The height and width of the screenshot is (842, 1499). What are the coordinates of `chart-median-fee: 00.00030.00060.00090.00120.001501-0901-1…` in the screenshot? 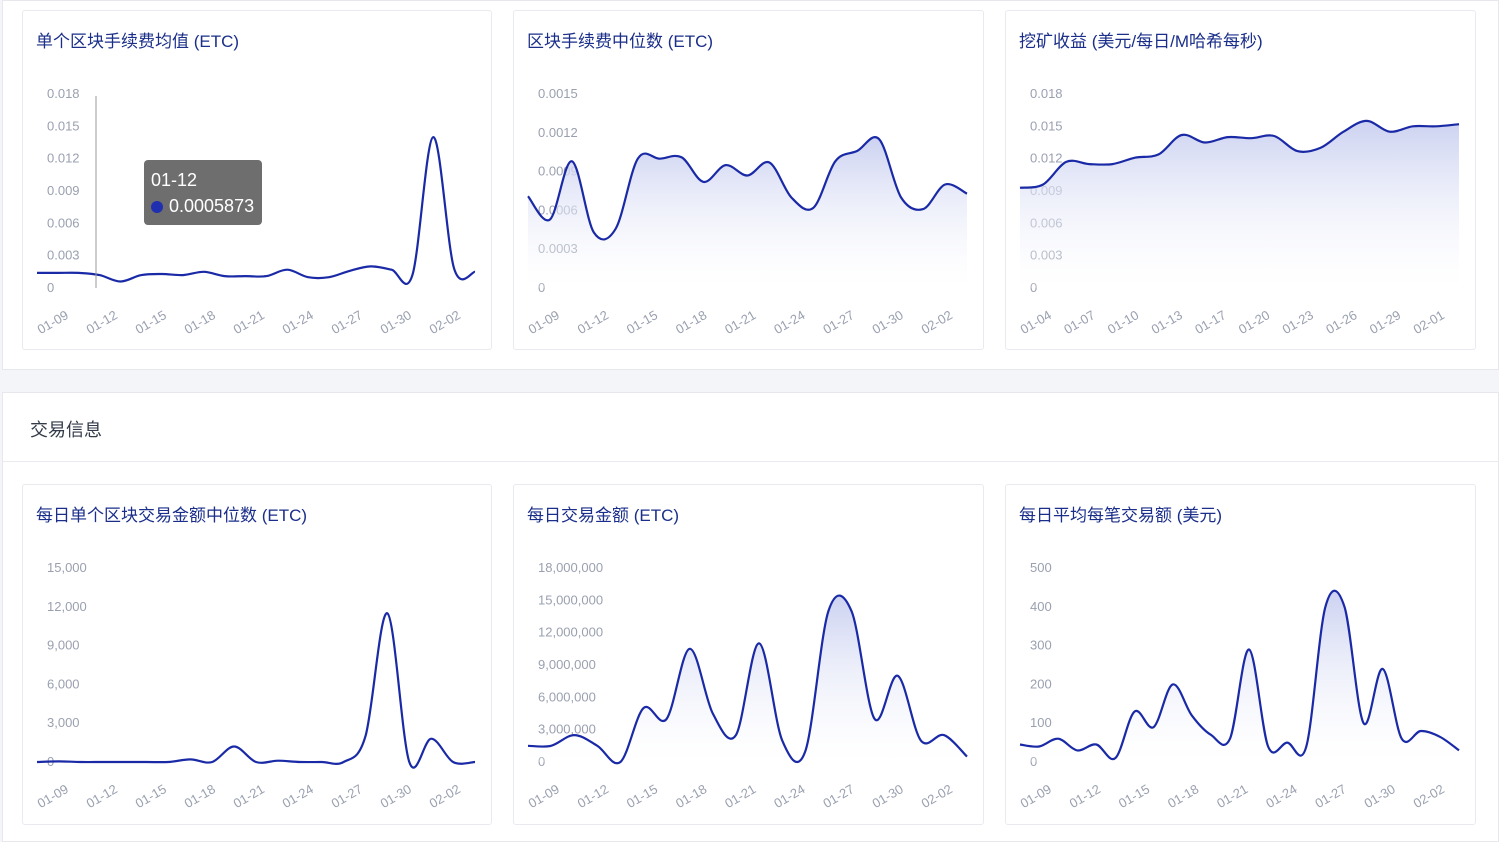 It's located at (749, 180).